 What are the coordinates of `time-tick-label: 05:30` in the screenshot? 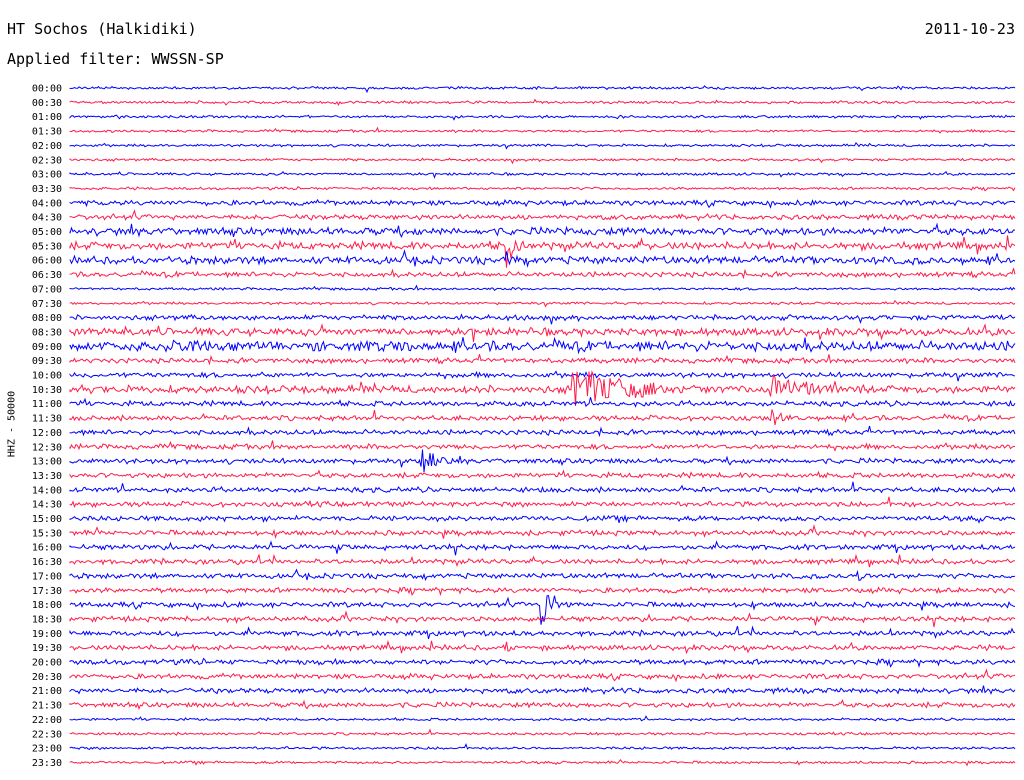 It's located at (47, 246).